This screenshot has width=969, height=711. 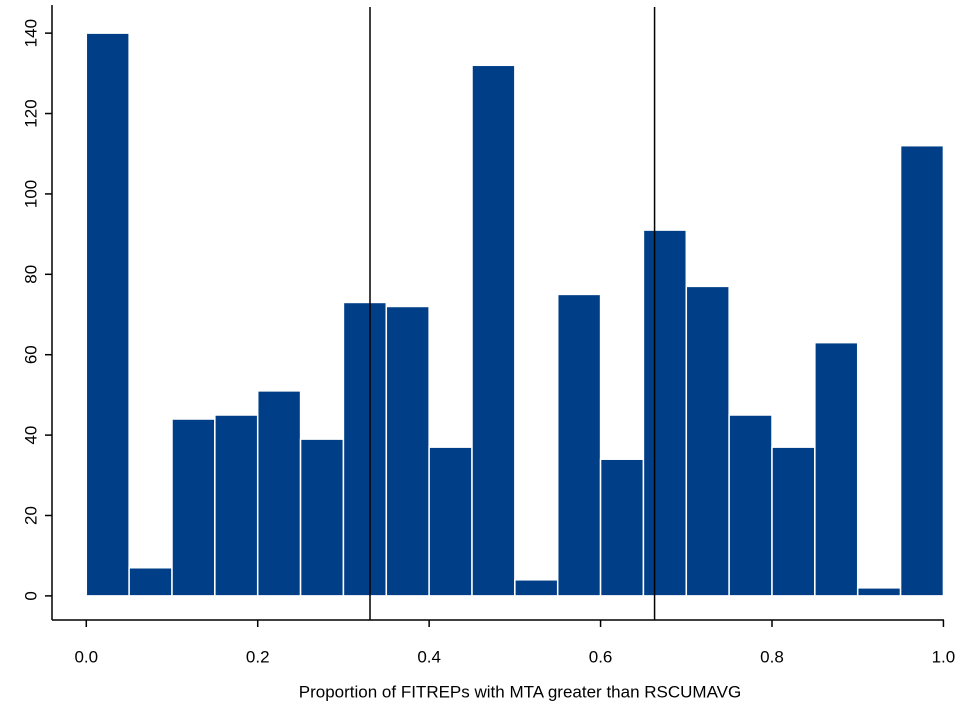 I want to click on y-tick-label: 80, so click(x=30, y=274).